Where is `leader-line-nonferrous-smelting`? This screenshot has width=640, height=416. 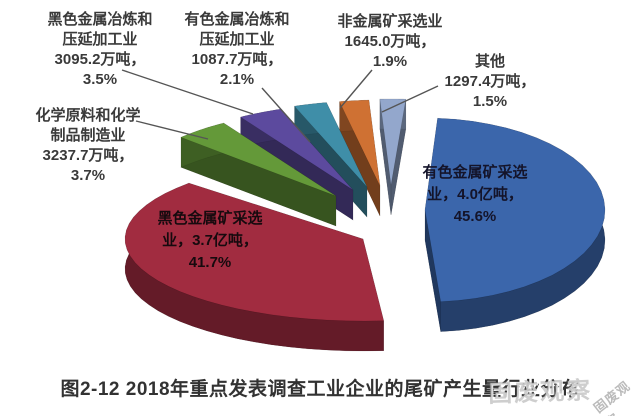
leader-line-nonferrous-smelting is located at coordinates (286, 115).